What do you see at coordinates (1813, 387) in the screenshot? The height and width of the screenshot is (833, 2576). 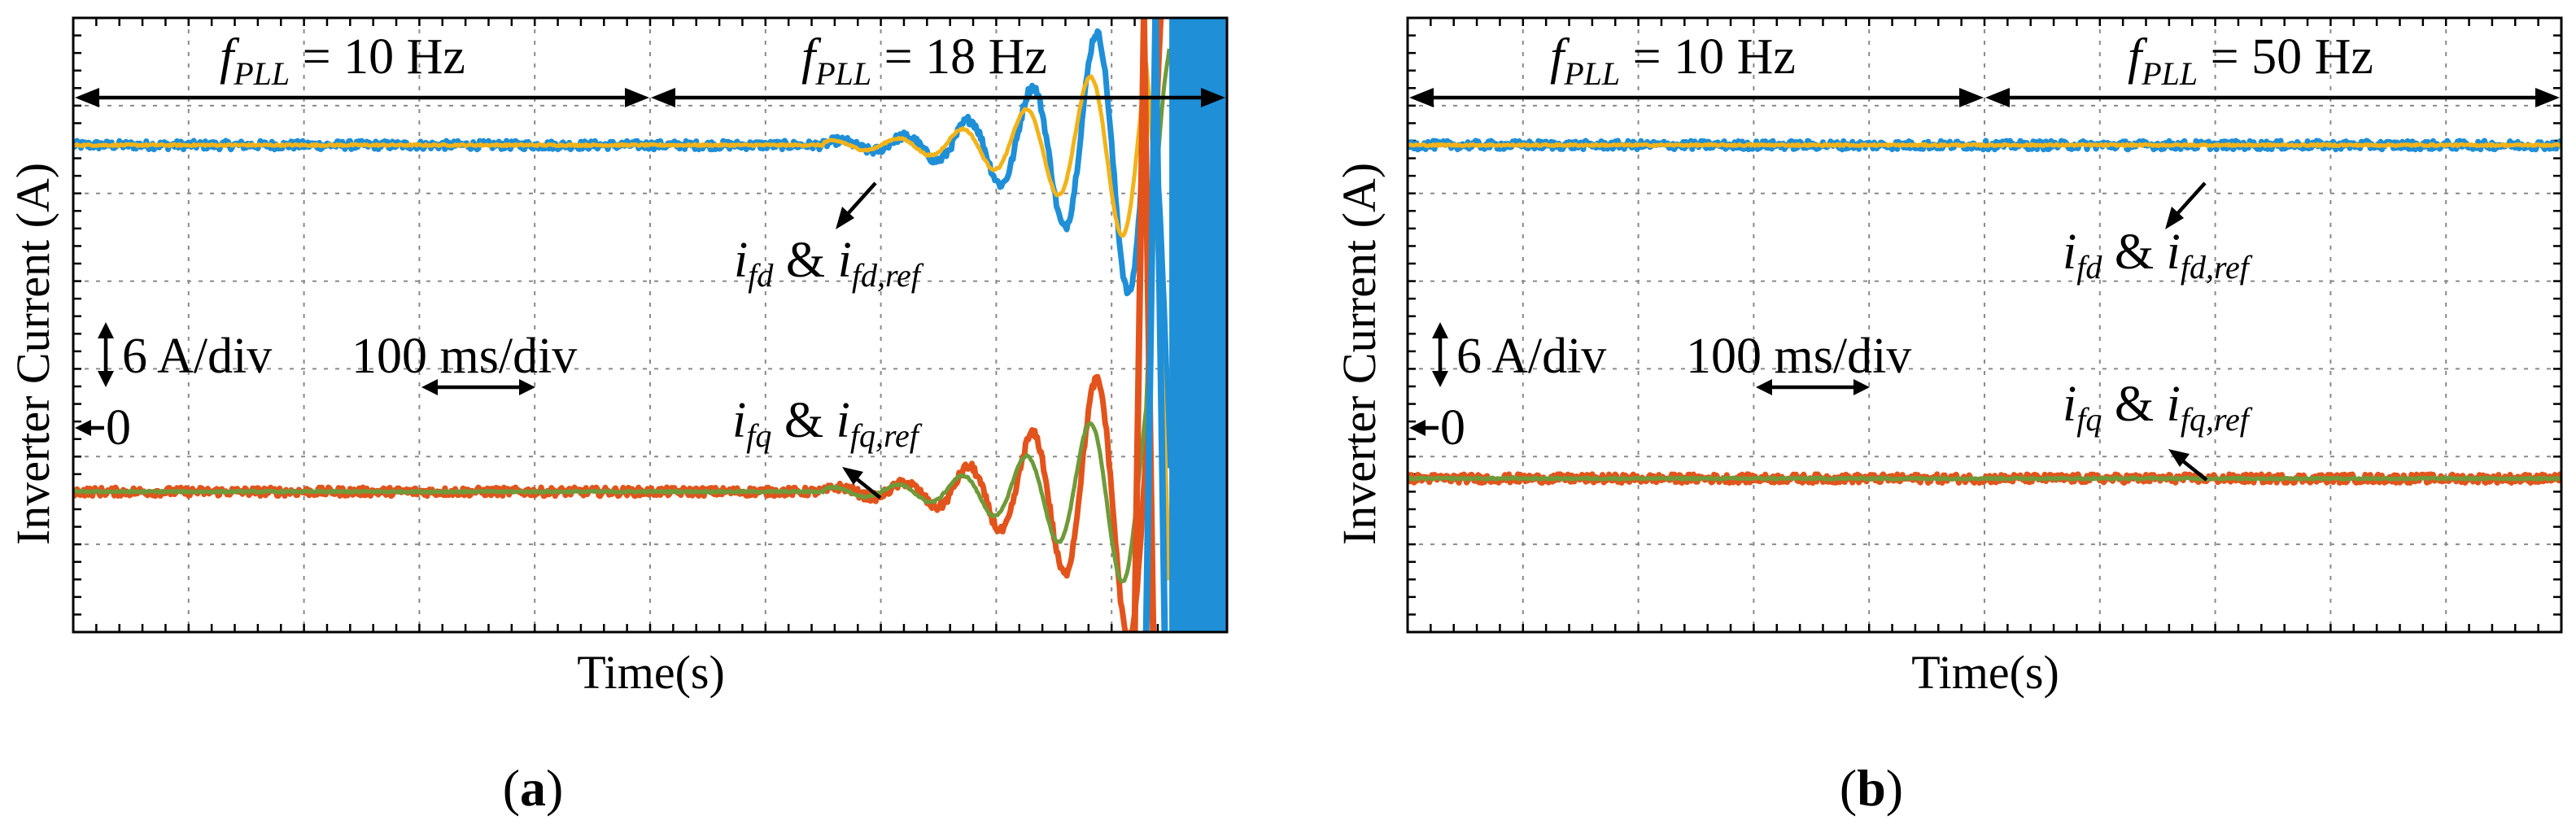 I see `time-scale-arrow-b` at bounding box center [1813, 387].